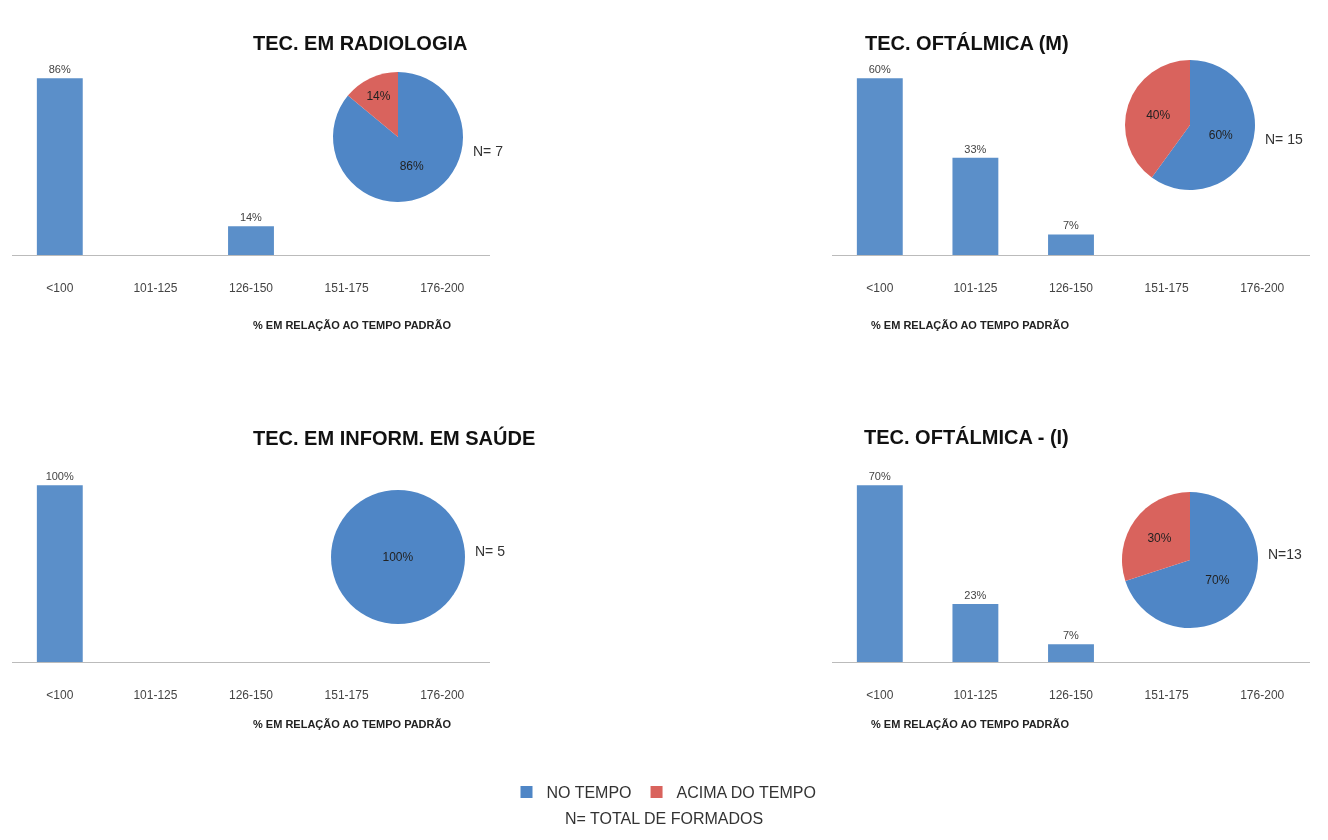 Image resolution: width=1328 pixels, height=840 pixels. I want to click on data-label: 33%, so click(975, 148).